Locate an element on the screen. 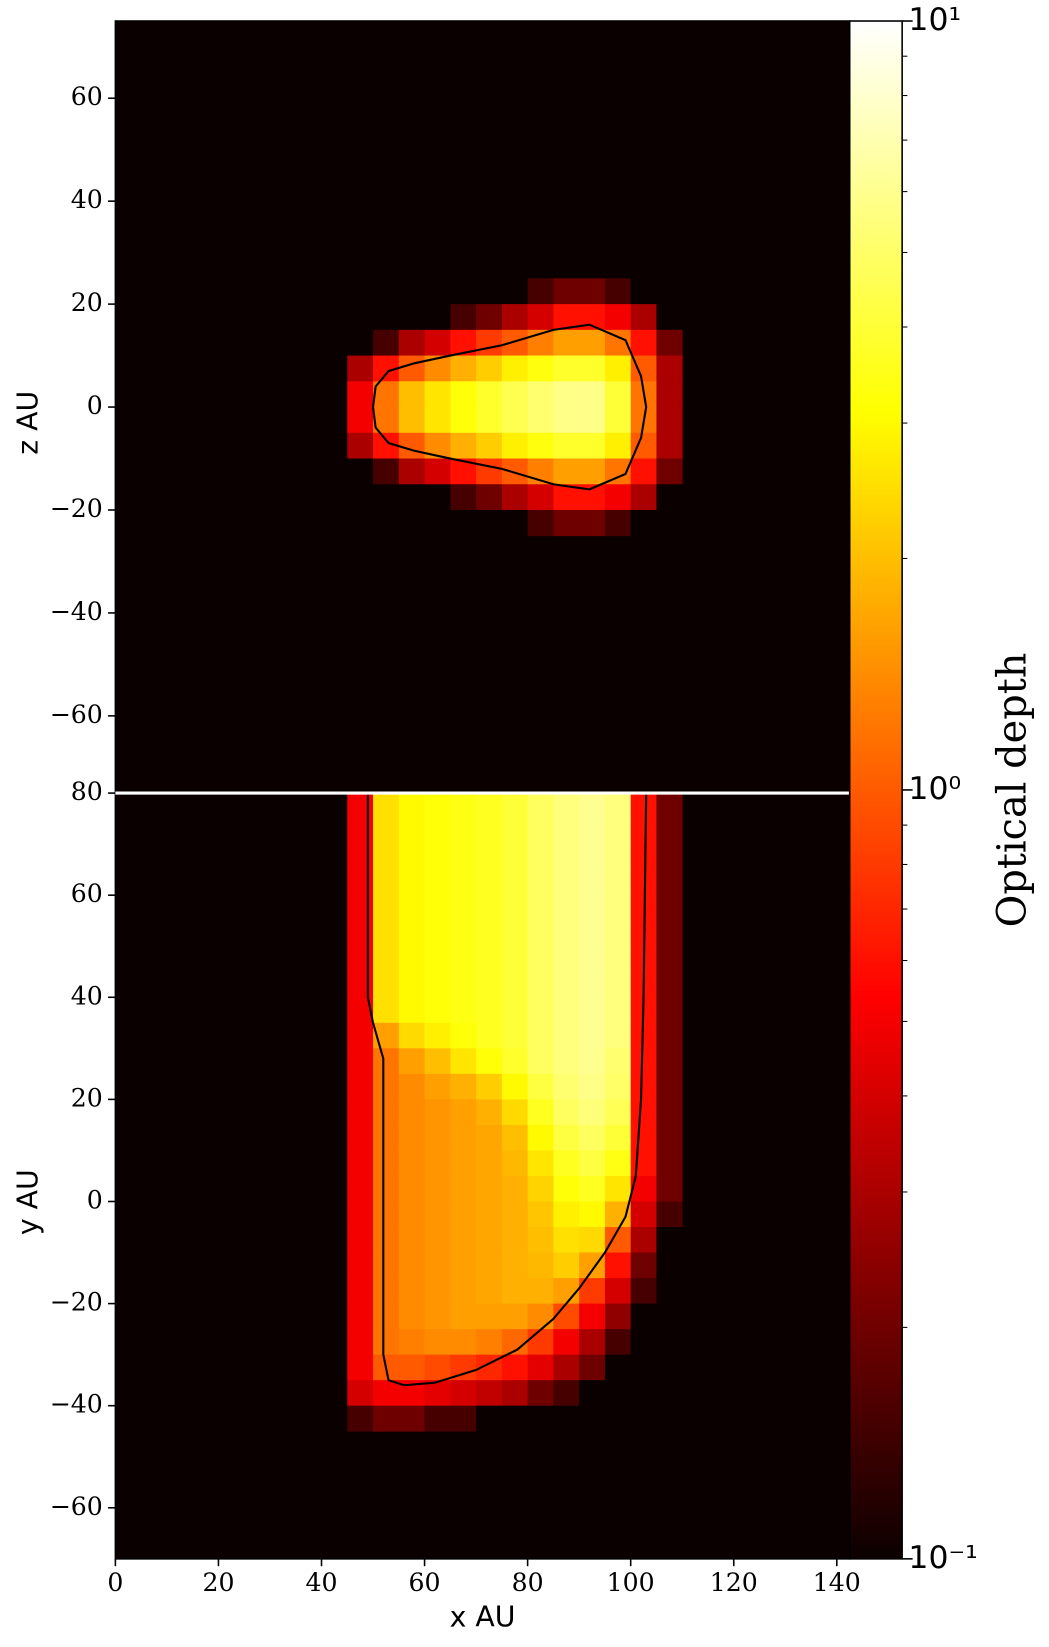 Image resolution: width=1049 pixels, height=1647 pixels. y-axis-label: z AU is located at coordinates (27, 423).